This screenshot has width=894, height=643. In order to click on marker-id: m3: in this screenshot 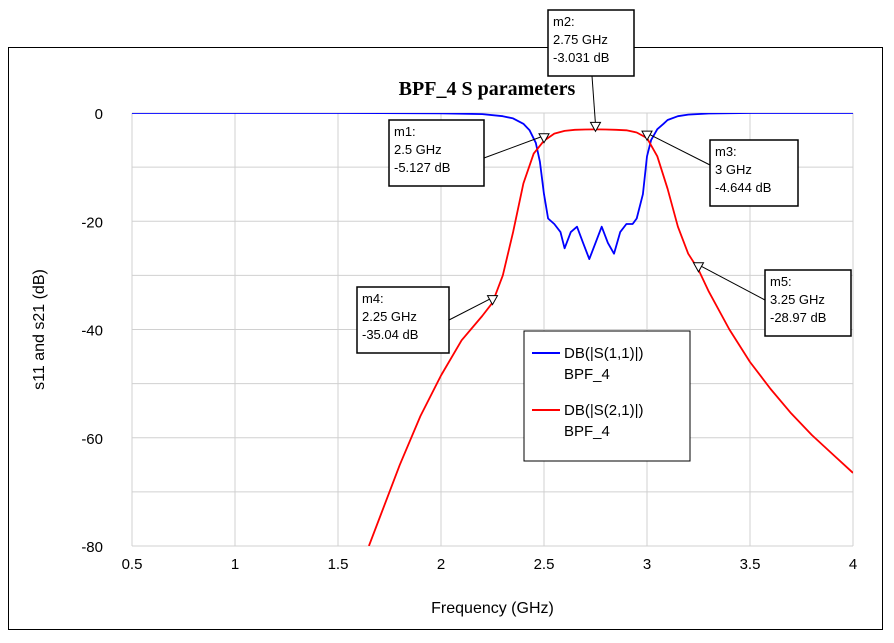, I will do `click(726, 151)`.